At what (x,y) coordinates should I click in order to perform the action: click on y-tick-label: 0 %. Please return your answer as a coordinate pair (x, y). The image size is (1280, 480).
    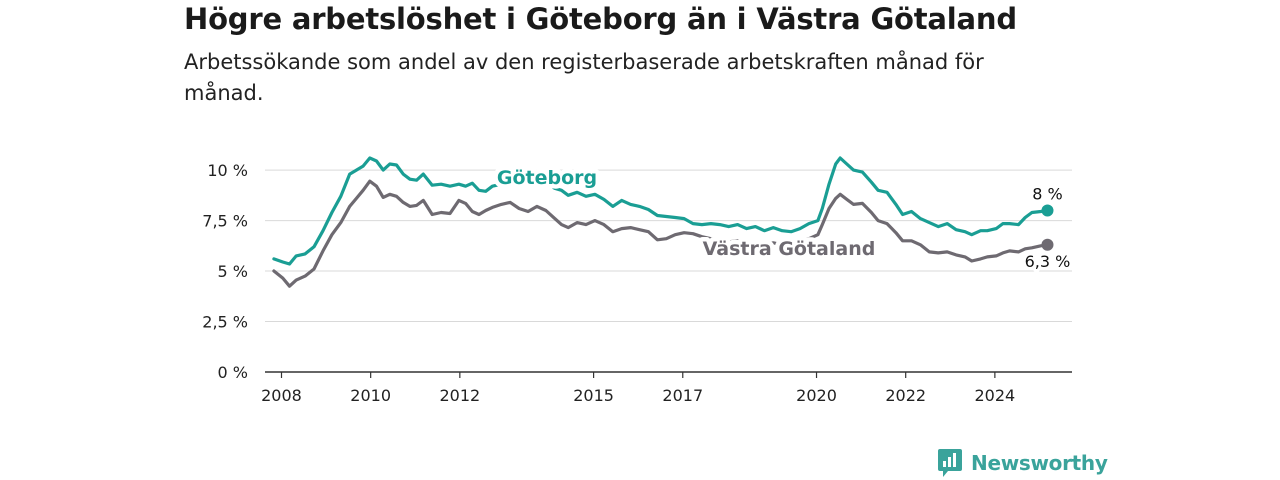
    Looking at the image, I should click on (233, 372).